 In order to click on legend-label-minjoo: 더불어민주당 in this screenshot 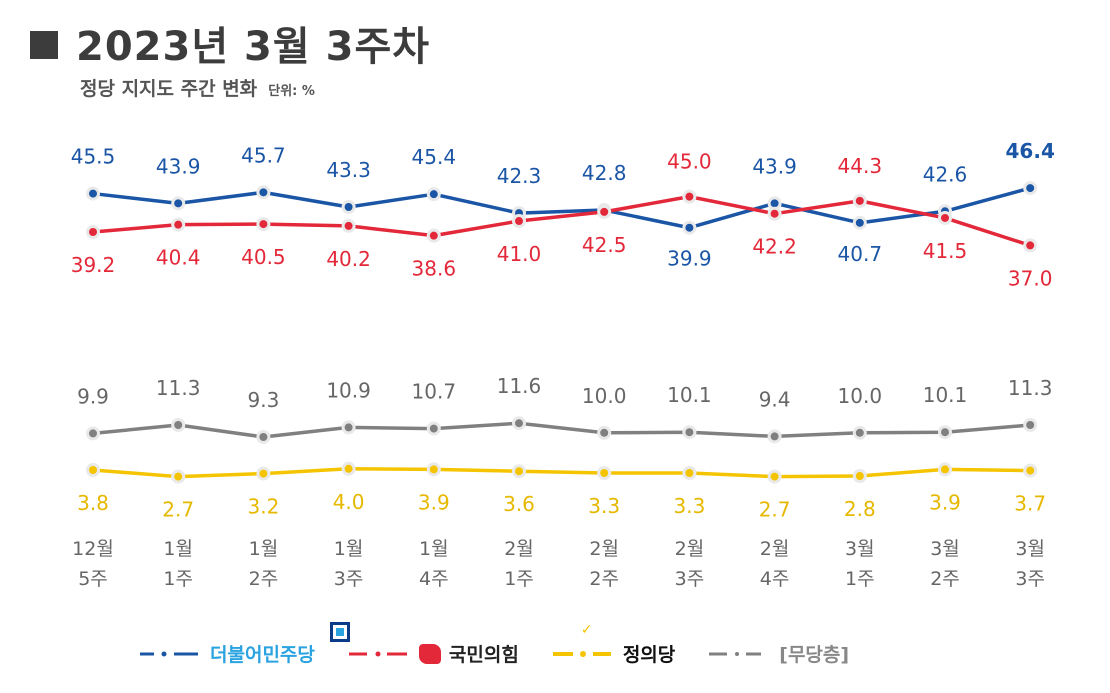, I will do `click(262, 655)`.